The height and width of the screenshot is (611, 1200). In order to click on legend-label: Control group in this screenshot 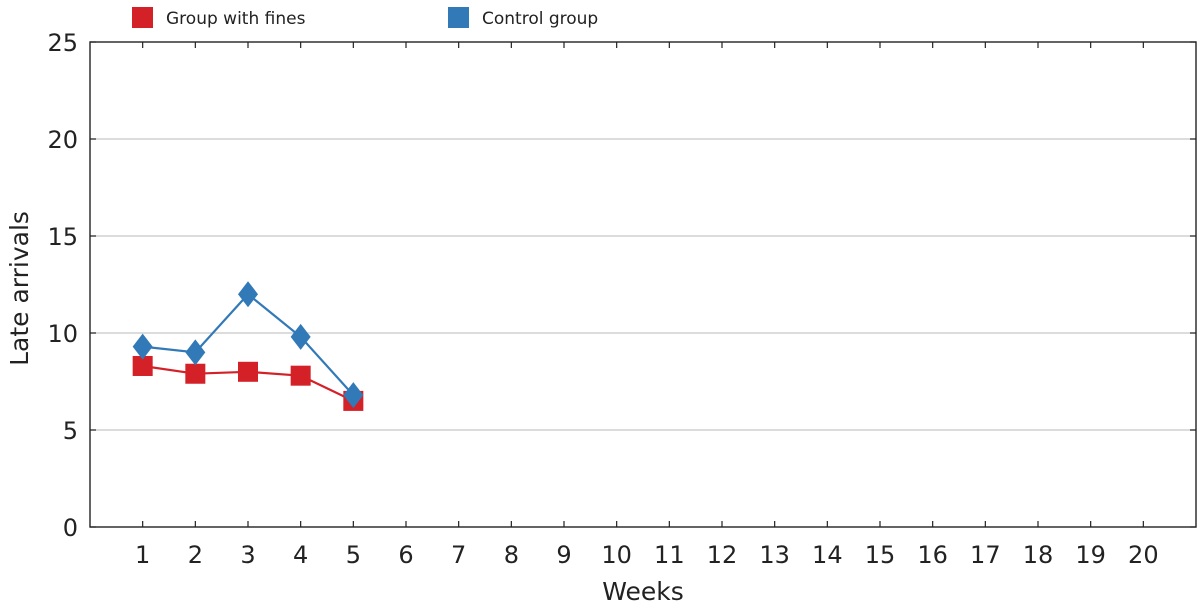, I will do `click(540, 19)`.